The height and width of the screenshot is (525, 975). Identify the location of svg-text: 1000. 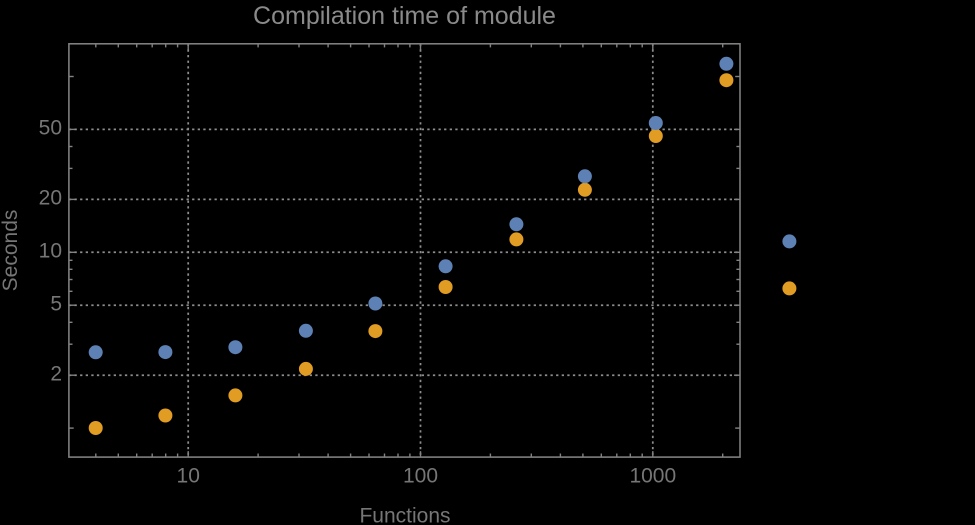
(652, 476).